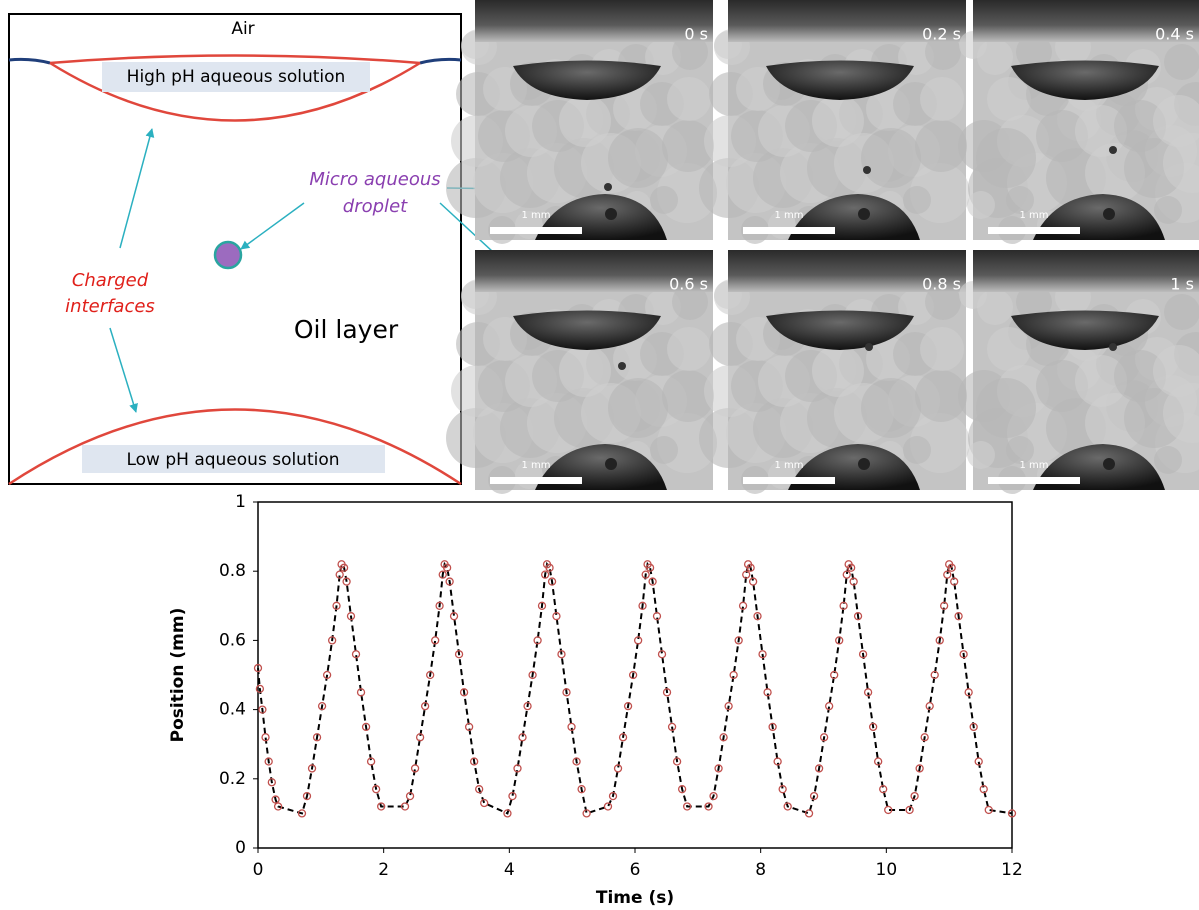  What do you see at coordinates (383, 870) in the screenshot?
I see `x-tick-label: 2` at bounding box center [383, 870].